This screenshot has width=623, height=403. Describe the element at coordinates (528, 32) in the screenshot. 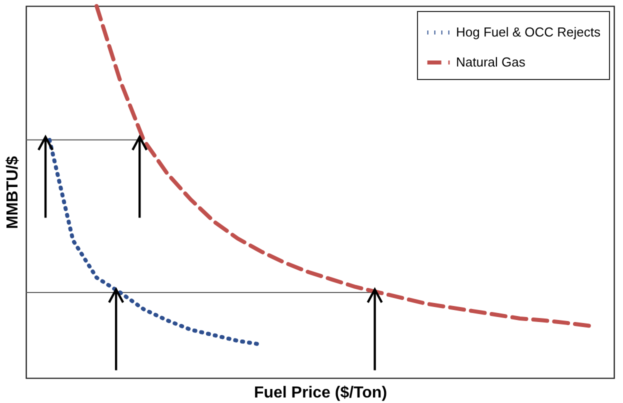

I see `legend-label: Hog Fuel & OCC Rejects` at that location.